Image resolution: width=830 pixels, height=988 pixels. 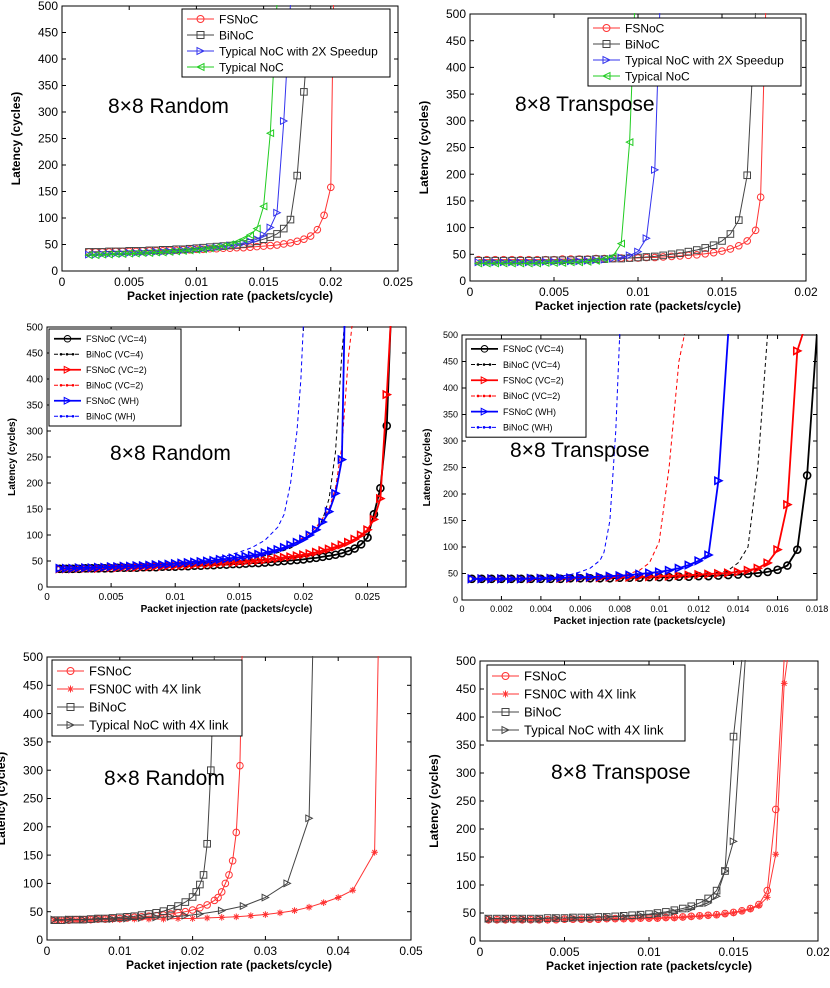 What do you see at coordinates (733, 952) in the screenshot?
I see `x-tick-label: 0.015` at bounding box center [733, 952].